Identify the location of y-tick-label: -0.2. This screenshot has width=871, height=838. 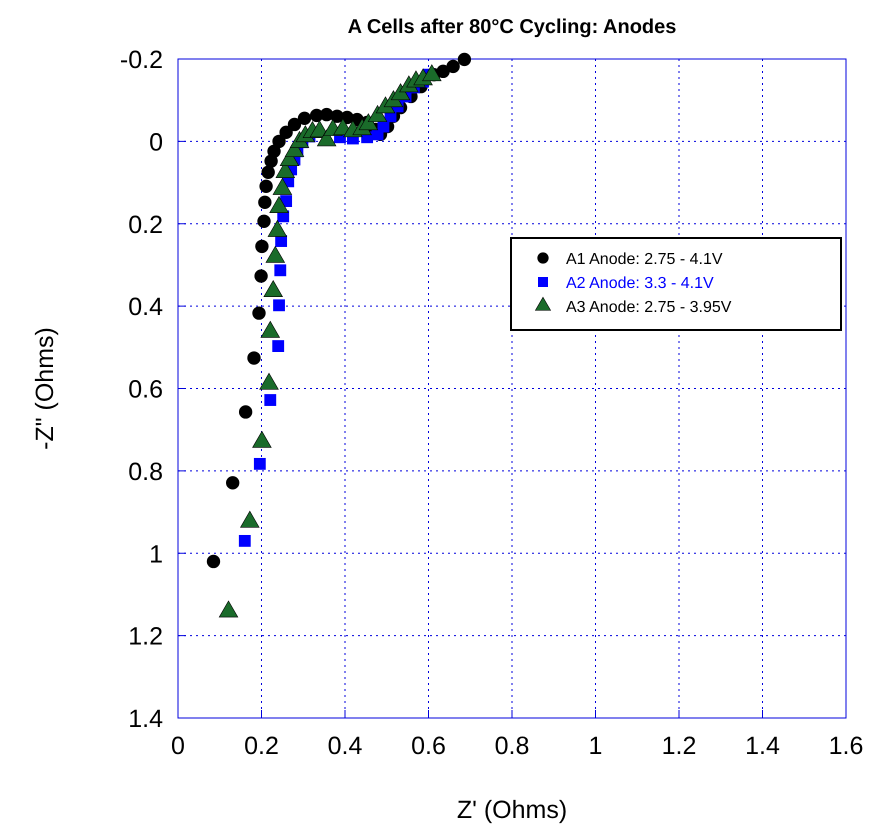
(141, 60).